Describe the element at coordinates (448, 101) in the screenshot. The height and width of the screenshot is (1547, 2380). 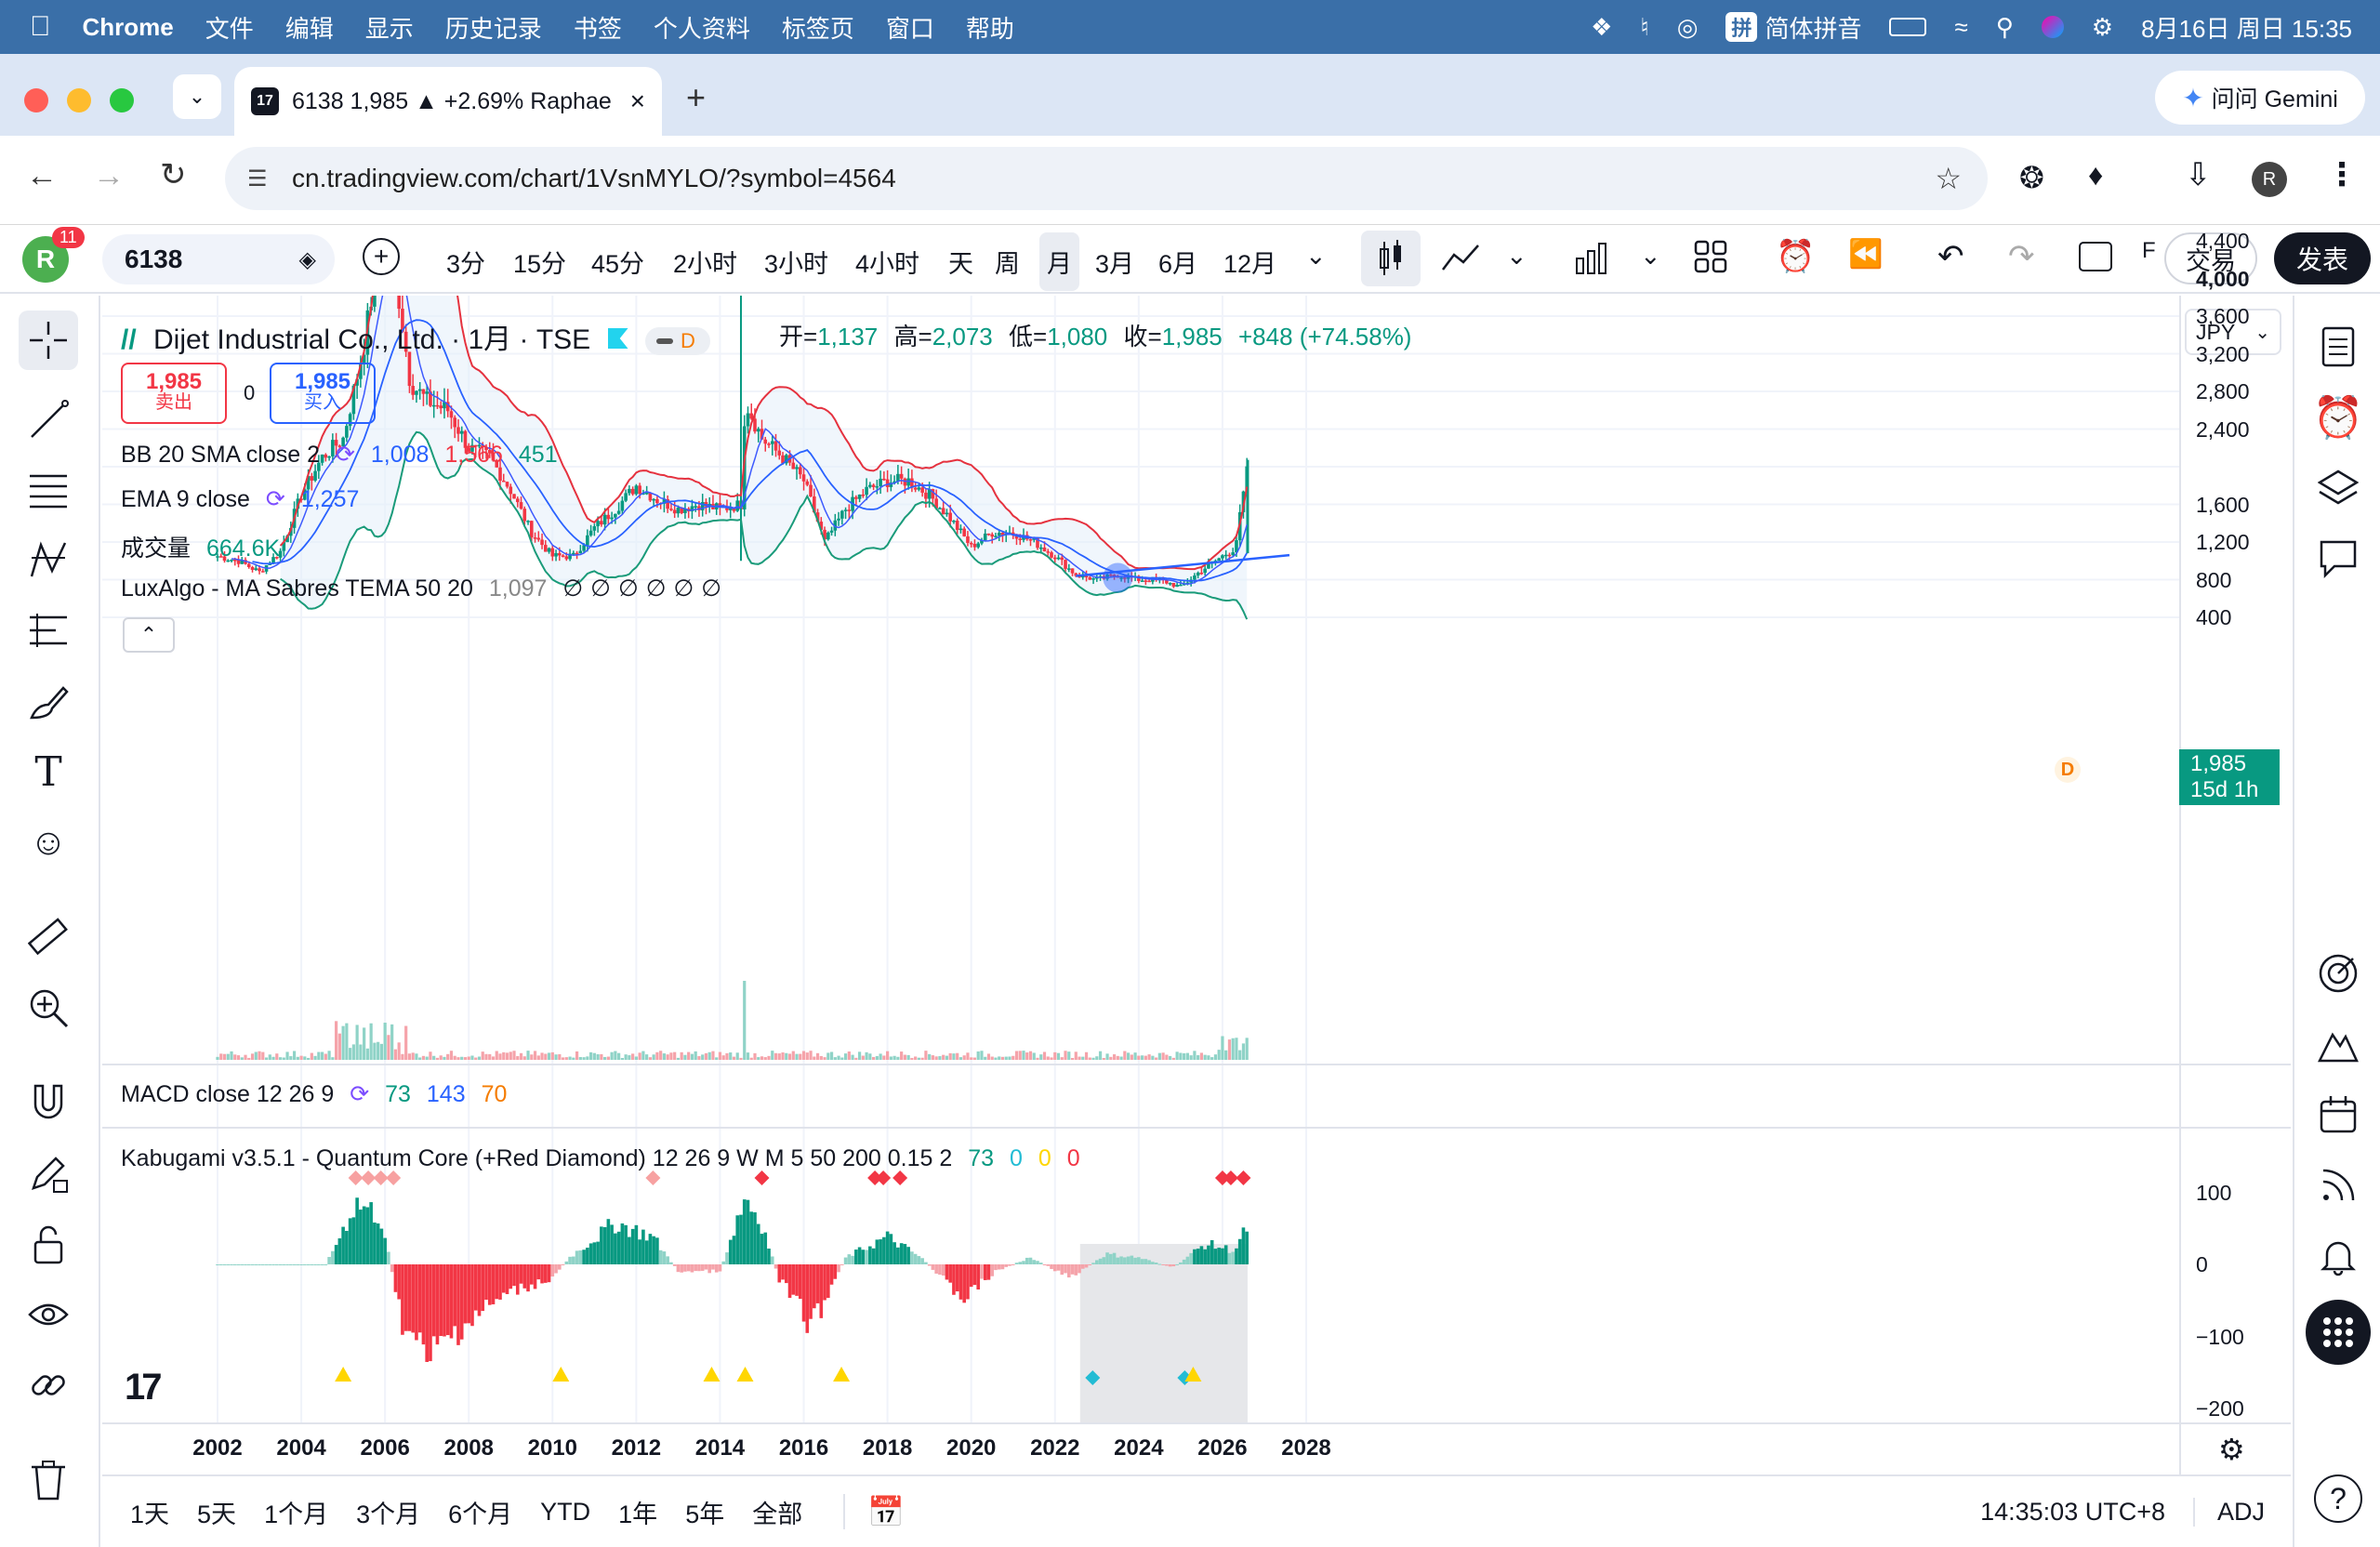
I see `browser-tab-active: 17 6138 1,985 ▲ +2.69% Raphae ×` at that location.